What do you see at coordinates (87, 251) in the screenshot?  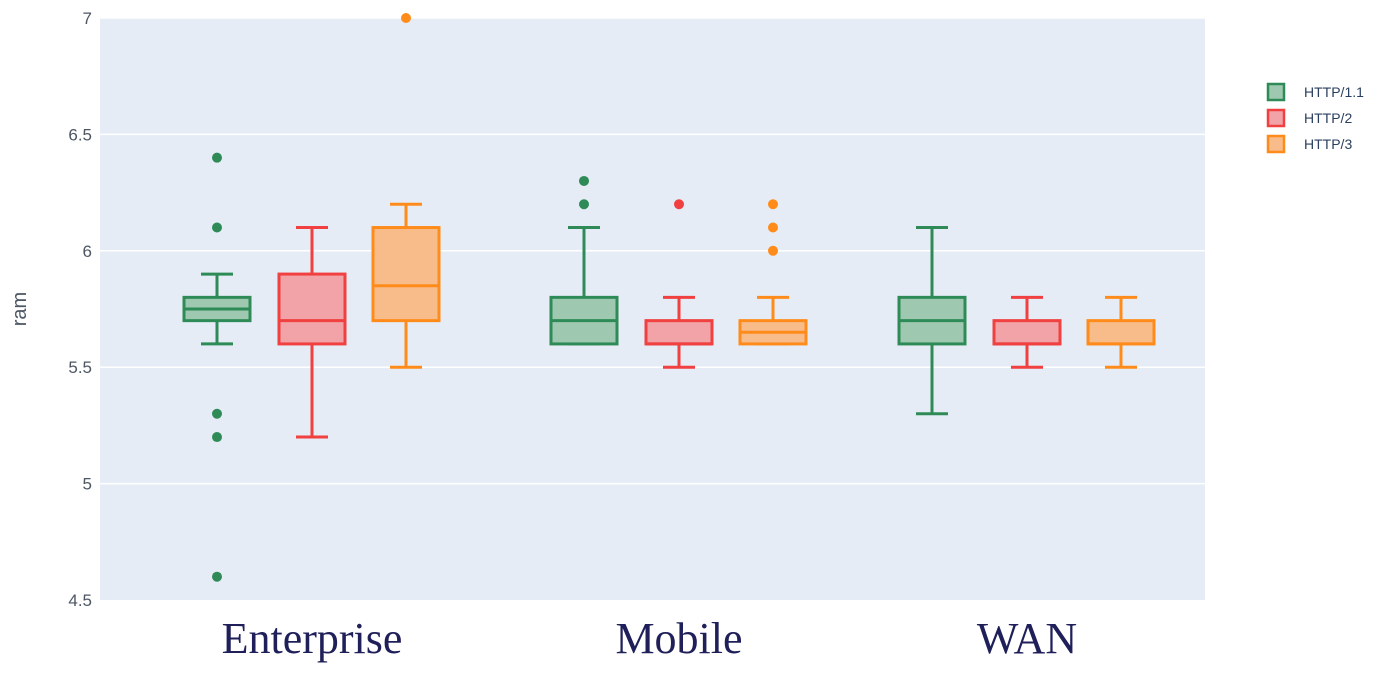 I see `y-tick-label: 6` at bounding box center [87, 251].